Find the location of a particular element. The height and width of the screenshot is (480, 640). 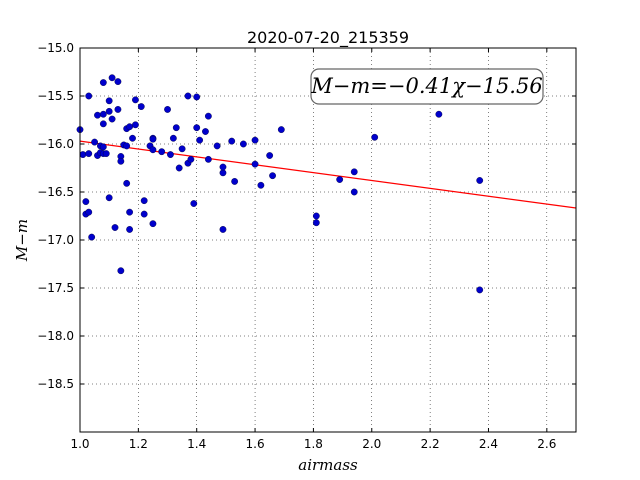

y-tick-label: −17.0 is located at coordinates (55, 240).